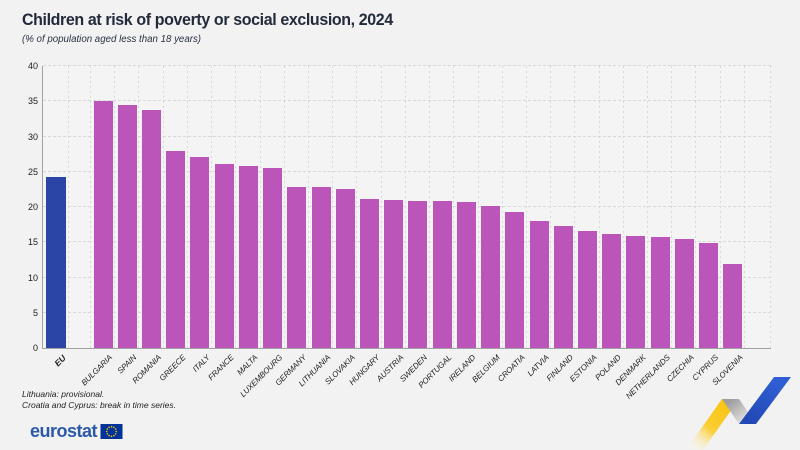 The width and height of the screenshot is (800, 450). I want to click on bar-slot-austria: AUSTRIA, so click(391, 224).